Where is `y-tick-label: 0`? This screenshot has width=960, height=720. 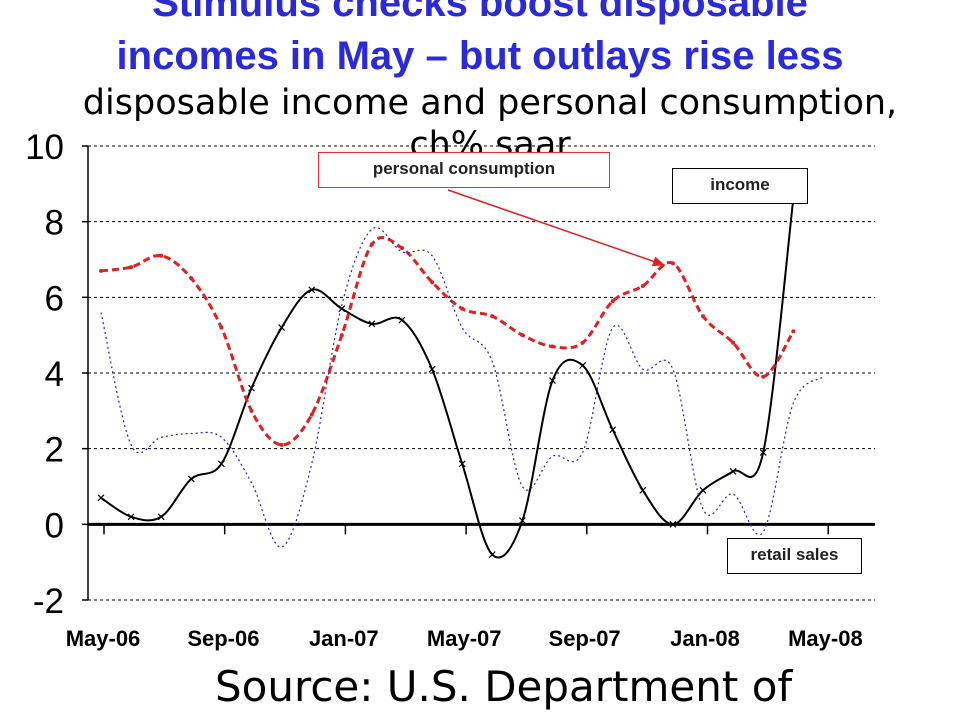
y-tick-label: 0 is located at coordinates (54, 525).